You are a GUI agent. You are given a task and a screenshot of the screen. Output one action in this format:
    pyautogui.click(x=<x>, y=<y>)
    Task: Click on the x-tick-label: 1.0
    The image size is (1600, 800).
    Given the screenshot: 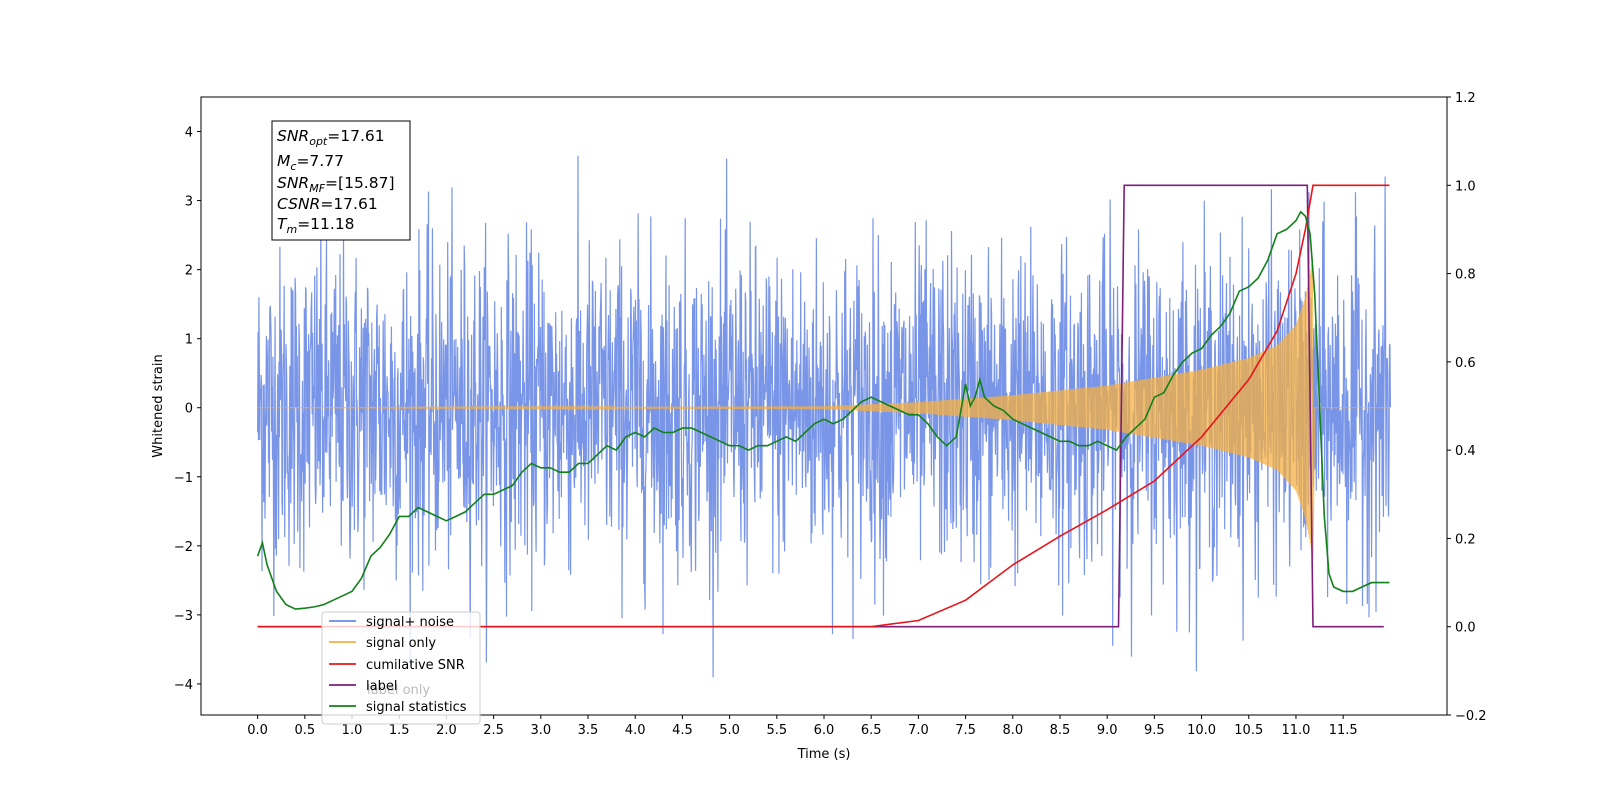 What is the action you would take?
    pyautogui.click(x=352, y=730)
    